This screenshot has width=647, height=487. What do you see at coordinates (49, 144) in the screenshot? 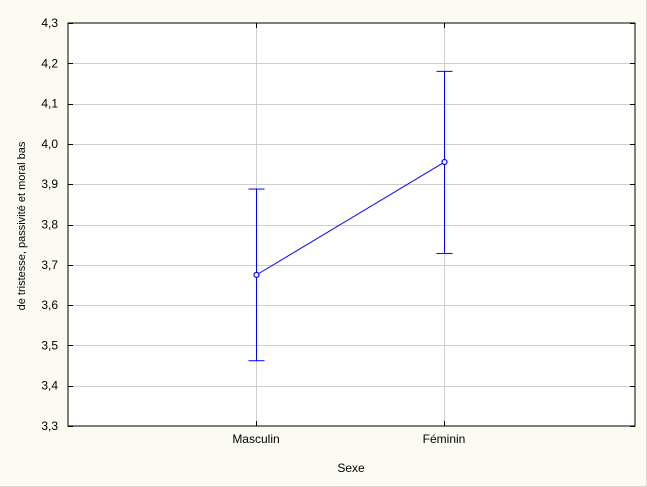
I see `y-tick-label: 4,0` at bounding box center [49, 144].